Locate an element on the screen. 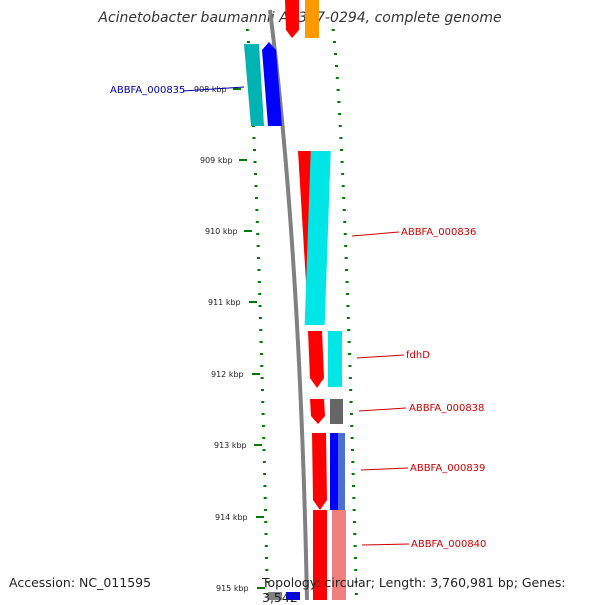  gene-feature-000840-salmon is located at coordinates (339, 555).